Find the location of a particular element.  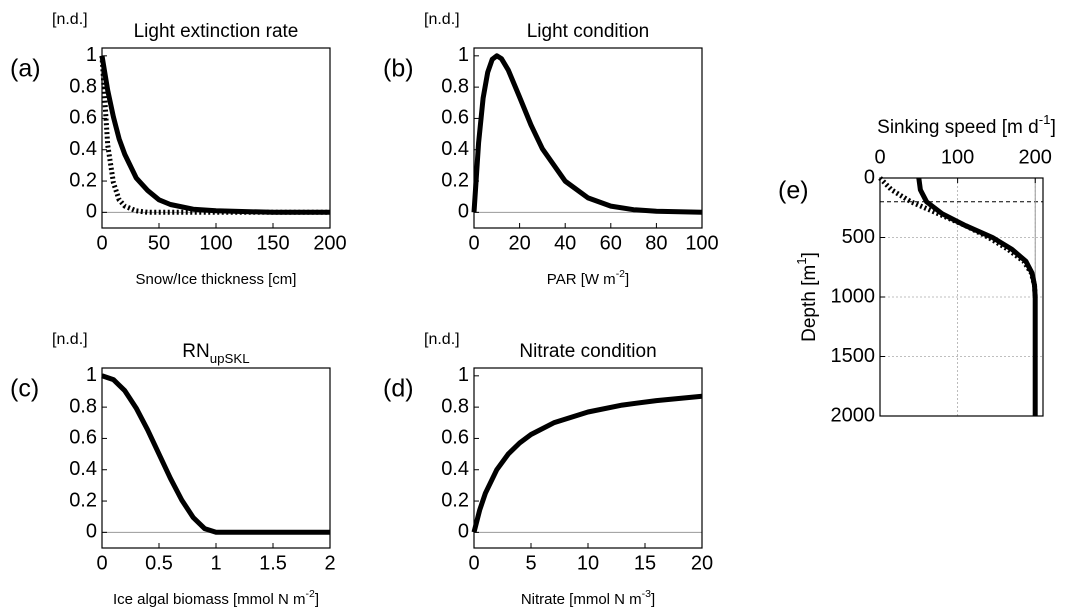

x-tick-label: 80 is located at coordinates (656, 243).